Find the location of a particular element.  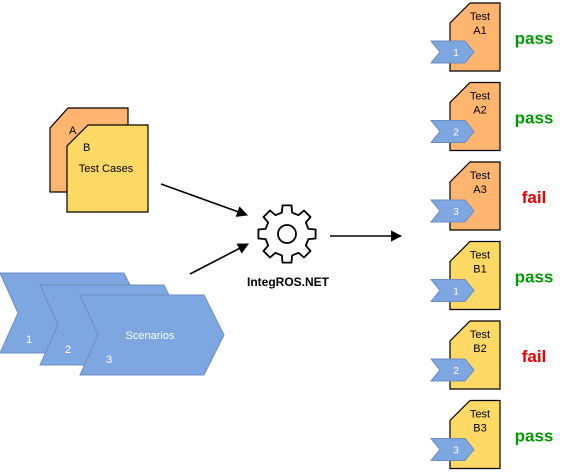

arrow-scenarios-to-engine is located at coordinates (219, 259).